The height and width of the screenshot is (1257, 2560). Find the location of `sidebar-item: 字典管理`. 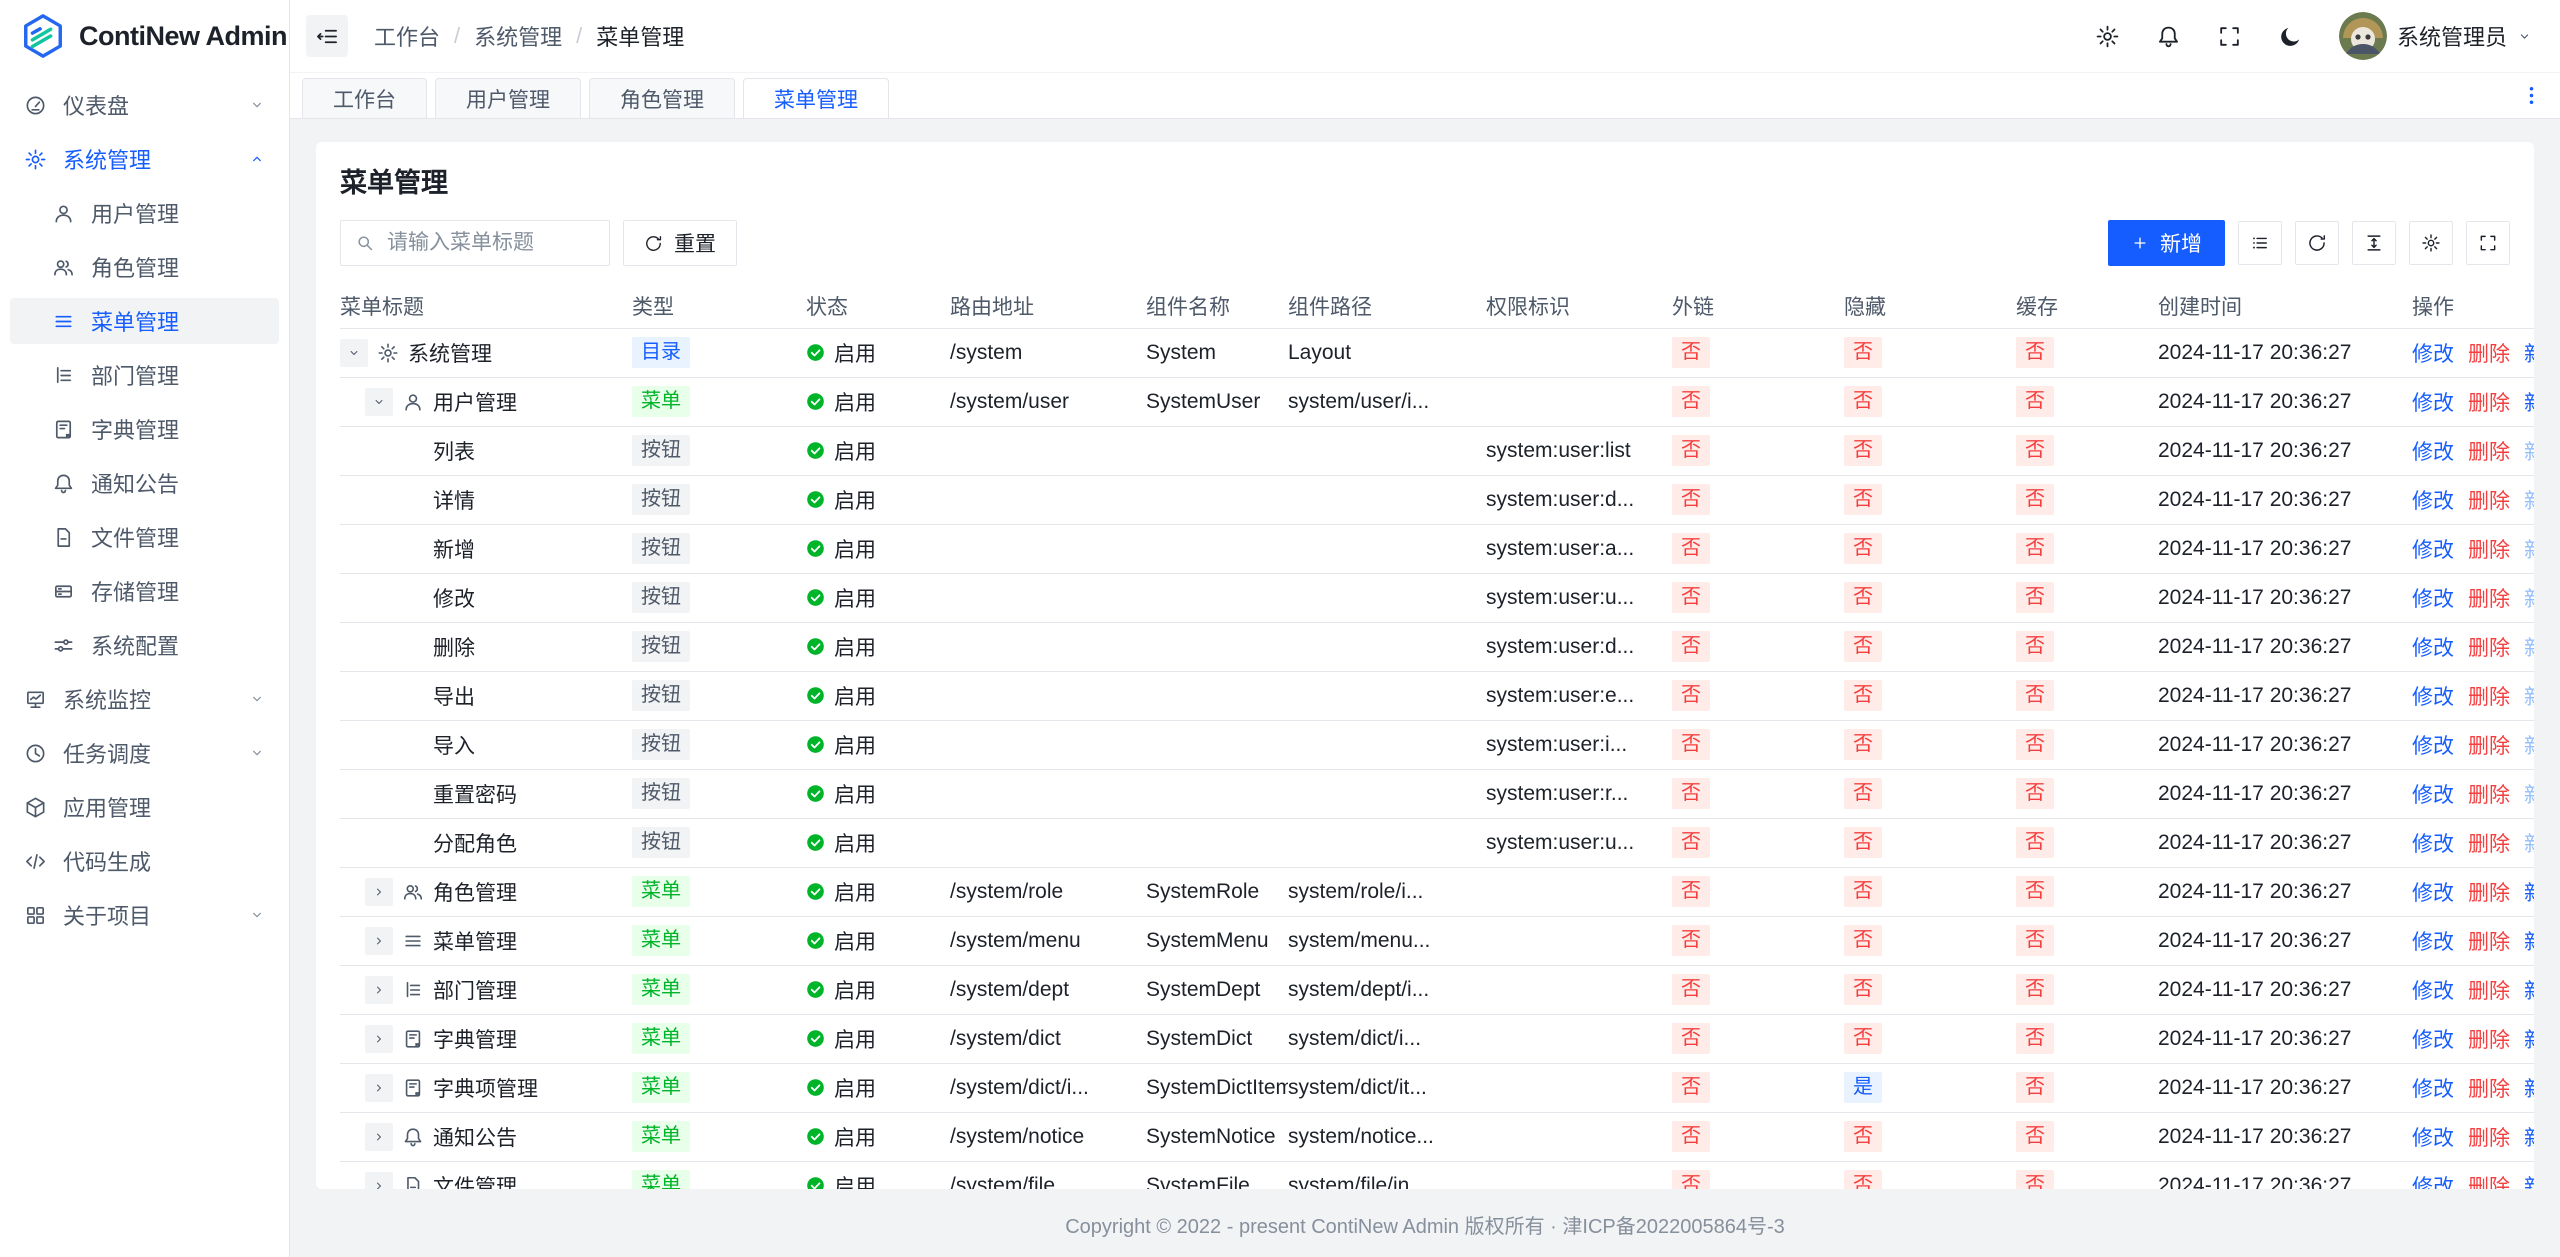

sidebar-item: 字典管理 is located at coordinates (144, 429).